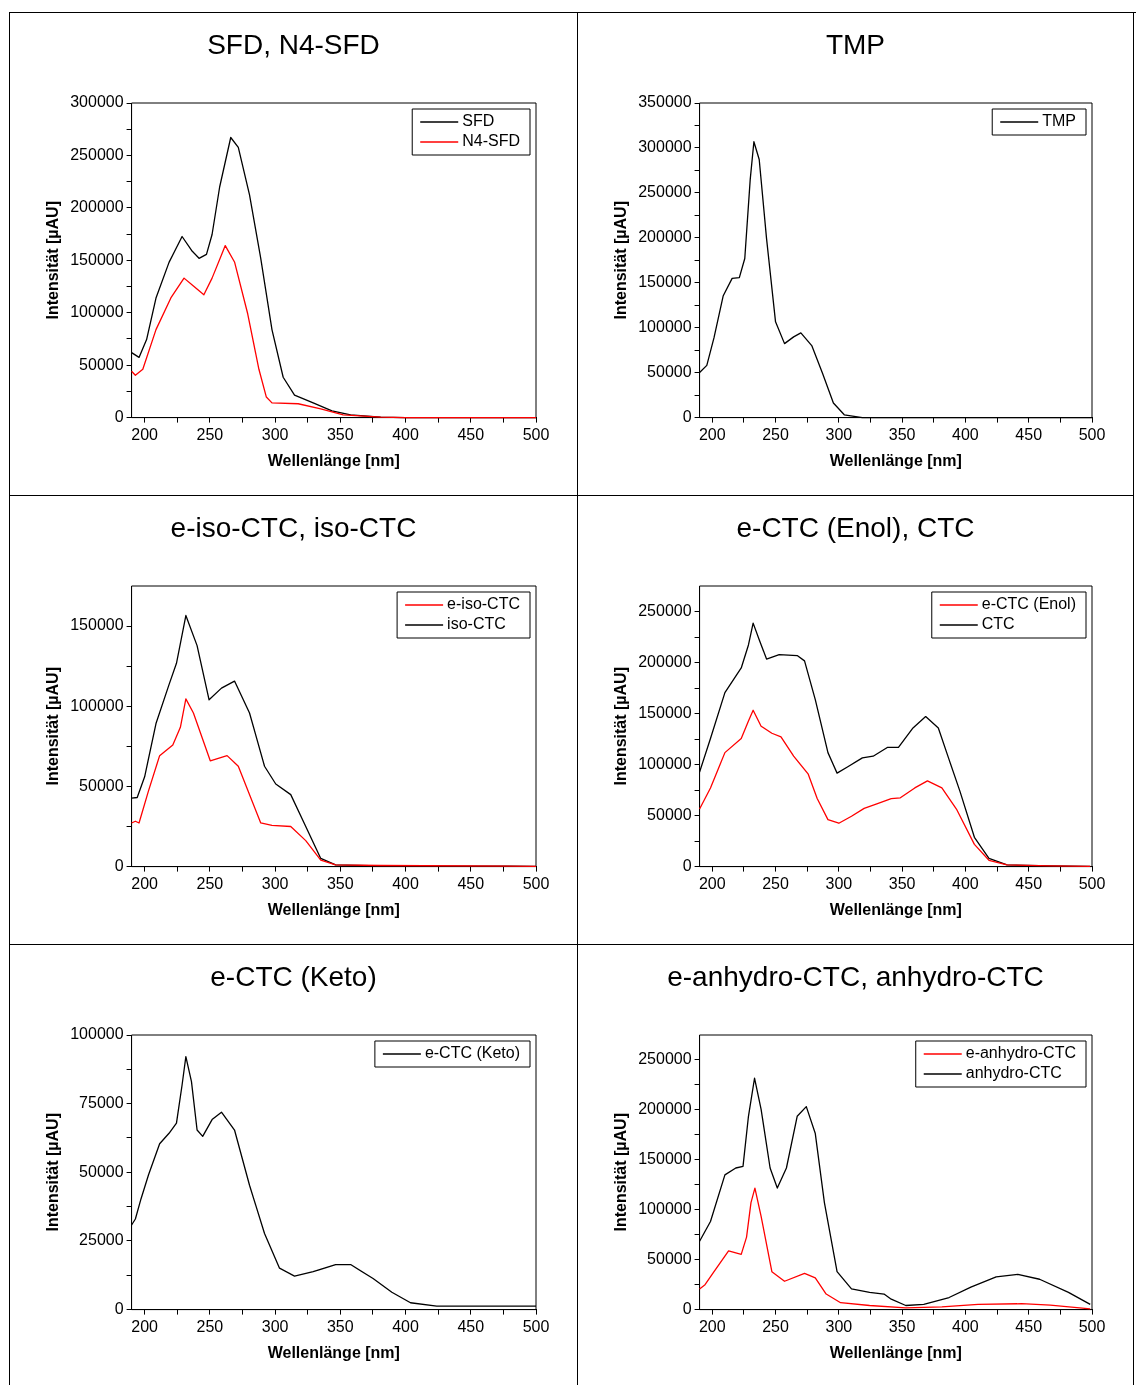  I want to click on legend-label: CTC, so click(998, 624).